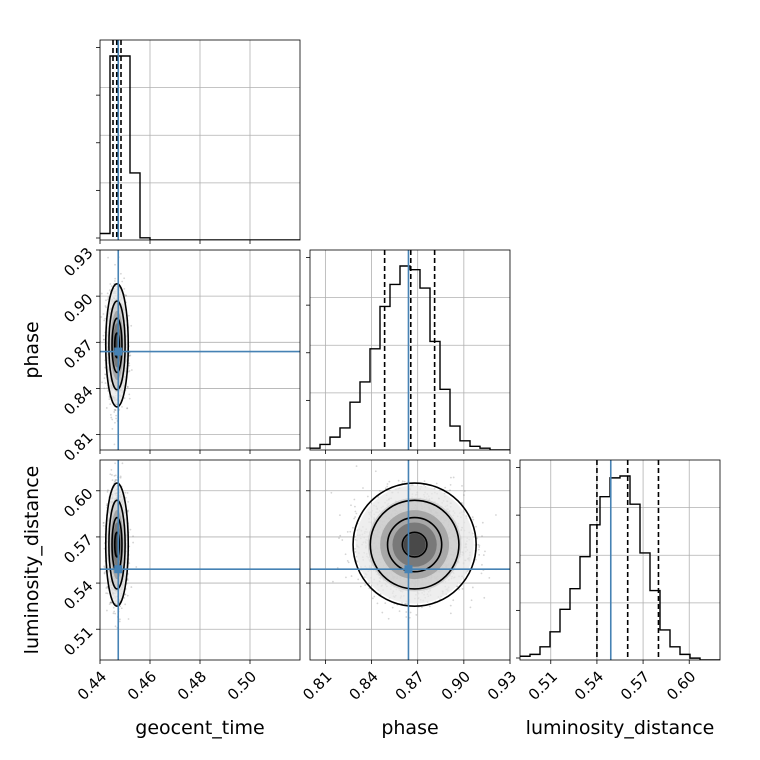  I want to click on panel-phase-hist, so click(408, 351).